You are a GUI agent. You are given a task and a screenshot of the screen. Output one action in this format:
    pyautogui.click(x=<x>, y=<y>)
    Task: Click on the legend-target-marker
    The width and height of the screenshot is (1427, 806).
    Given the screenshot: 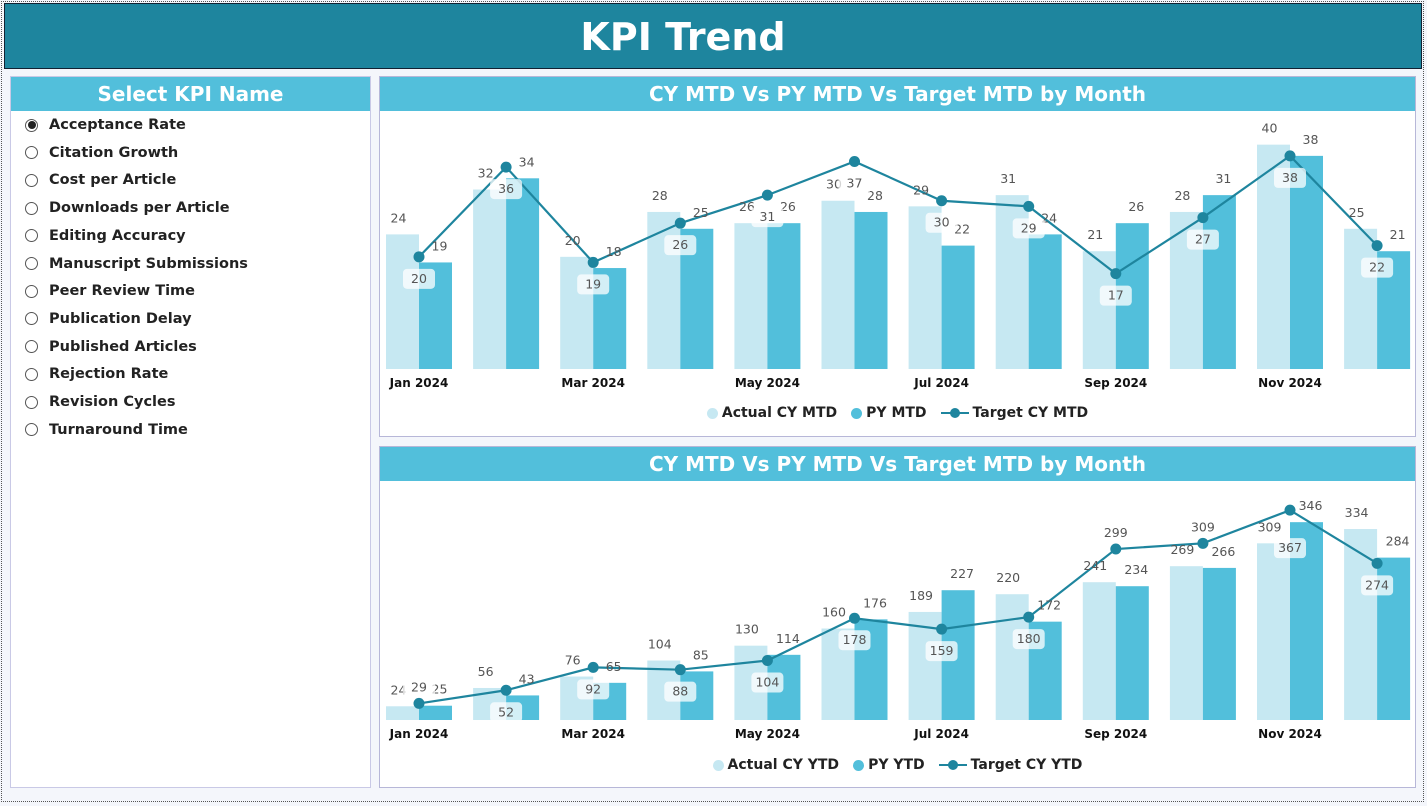 What is the action you would take?
    pyautogui.click(x=954, y=413)
    